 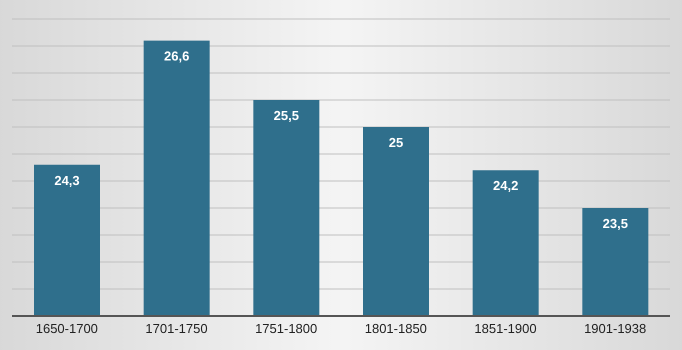 I want to click on x-tick-label: 1901-1938, so click(x=615, y=328).